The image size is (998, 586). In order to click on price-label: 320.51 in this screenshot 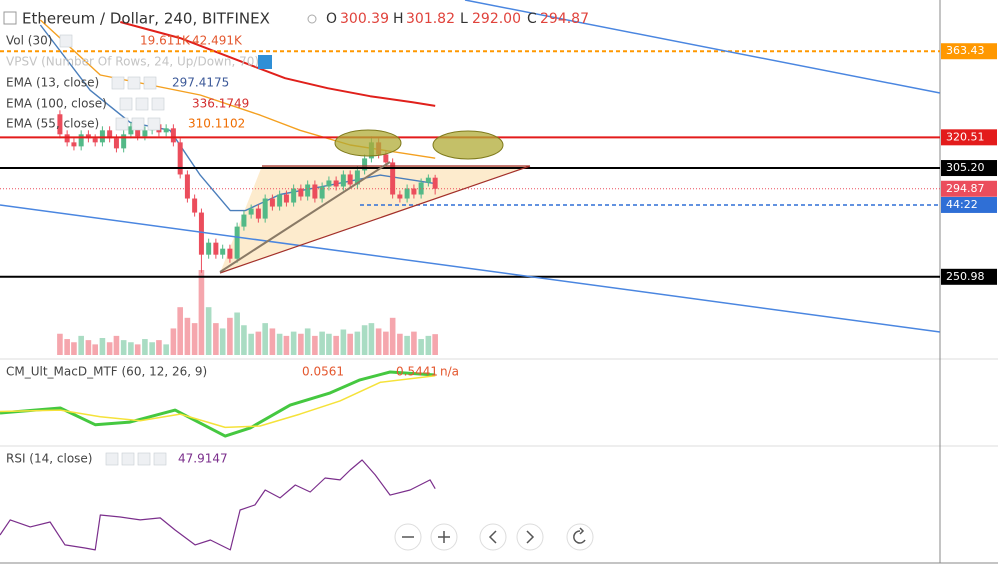, I will do `click(965, 136)`.